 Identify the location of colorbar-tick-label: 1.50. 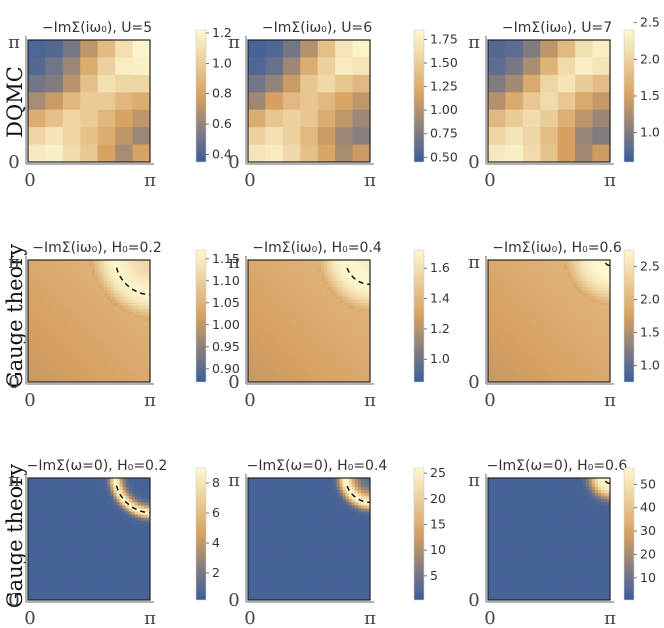
(444, 62).